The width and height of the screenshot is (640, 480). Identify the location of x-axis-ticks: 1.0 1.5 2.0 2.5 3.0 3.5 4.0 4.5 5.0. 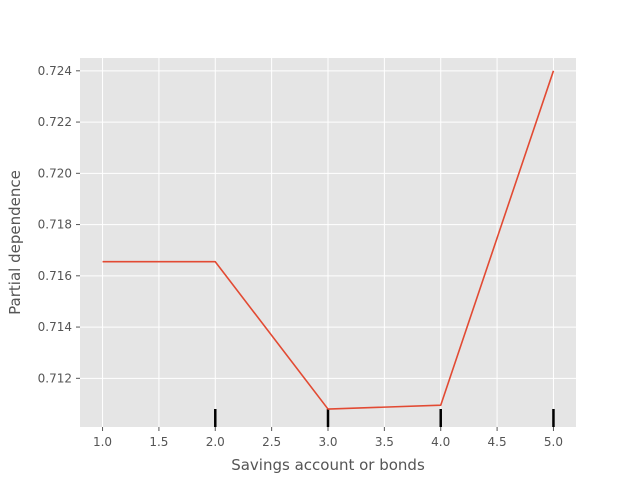
(328, 438).